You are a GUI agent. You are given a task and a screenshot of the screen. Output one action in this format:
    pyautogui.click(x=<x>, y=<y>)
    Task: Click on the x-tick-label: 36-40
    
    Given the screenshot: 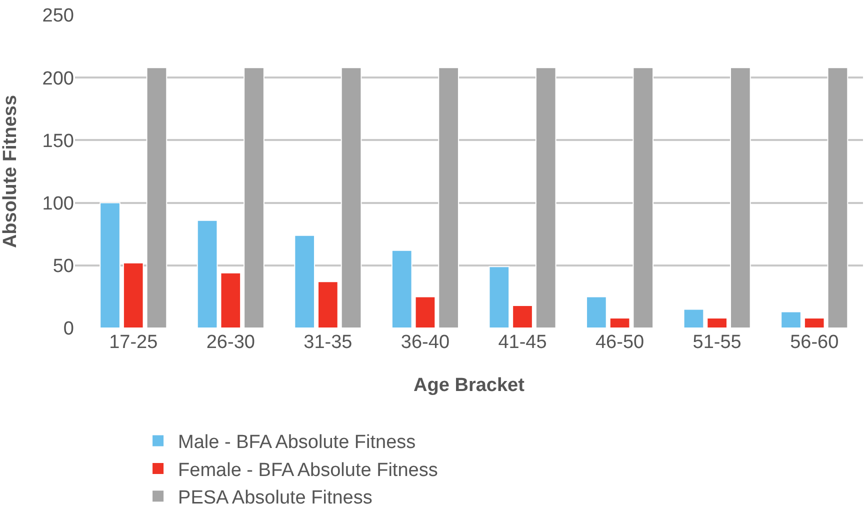 What is the action you would take?
    pyautogui.click(x=425, y=342)
    